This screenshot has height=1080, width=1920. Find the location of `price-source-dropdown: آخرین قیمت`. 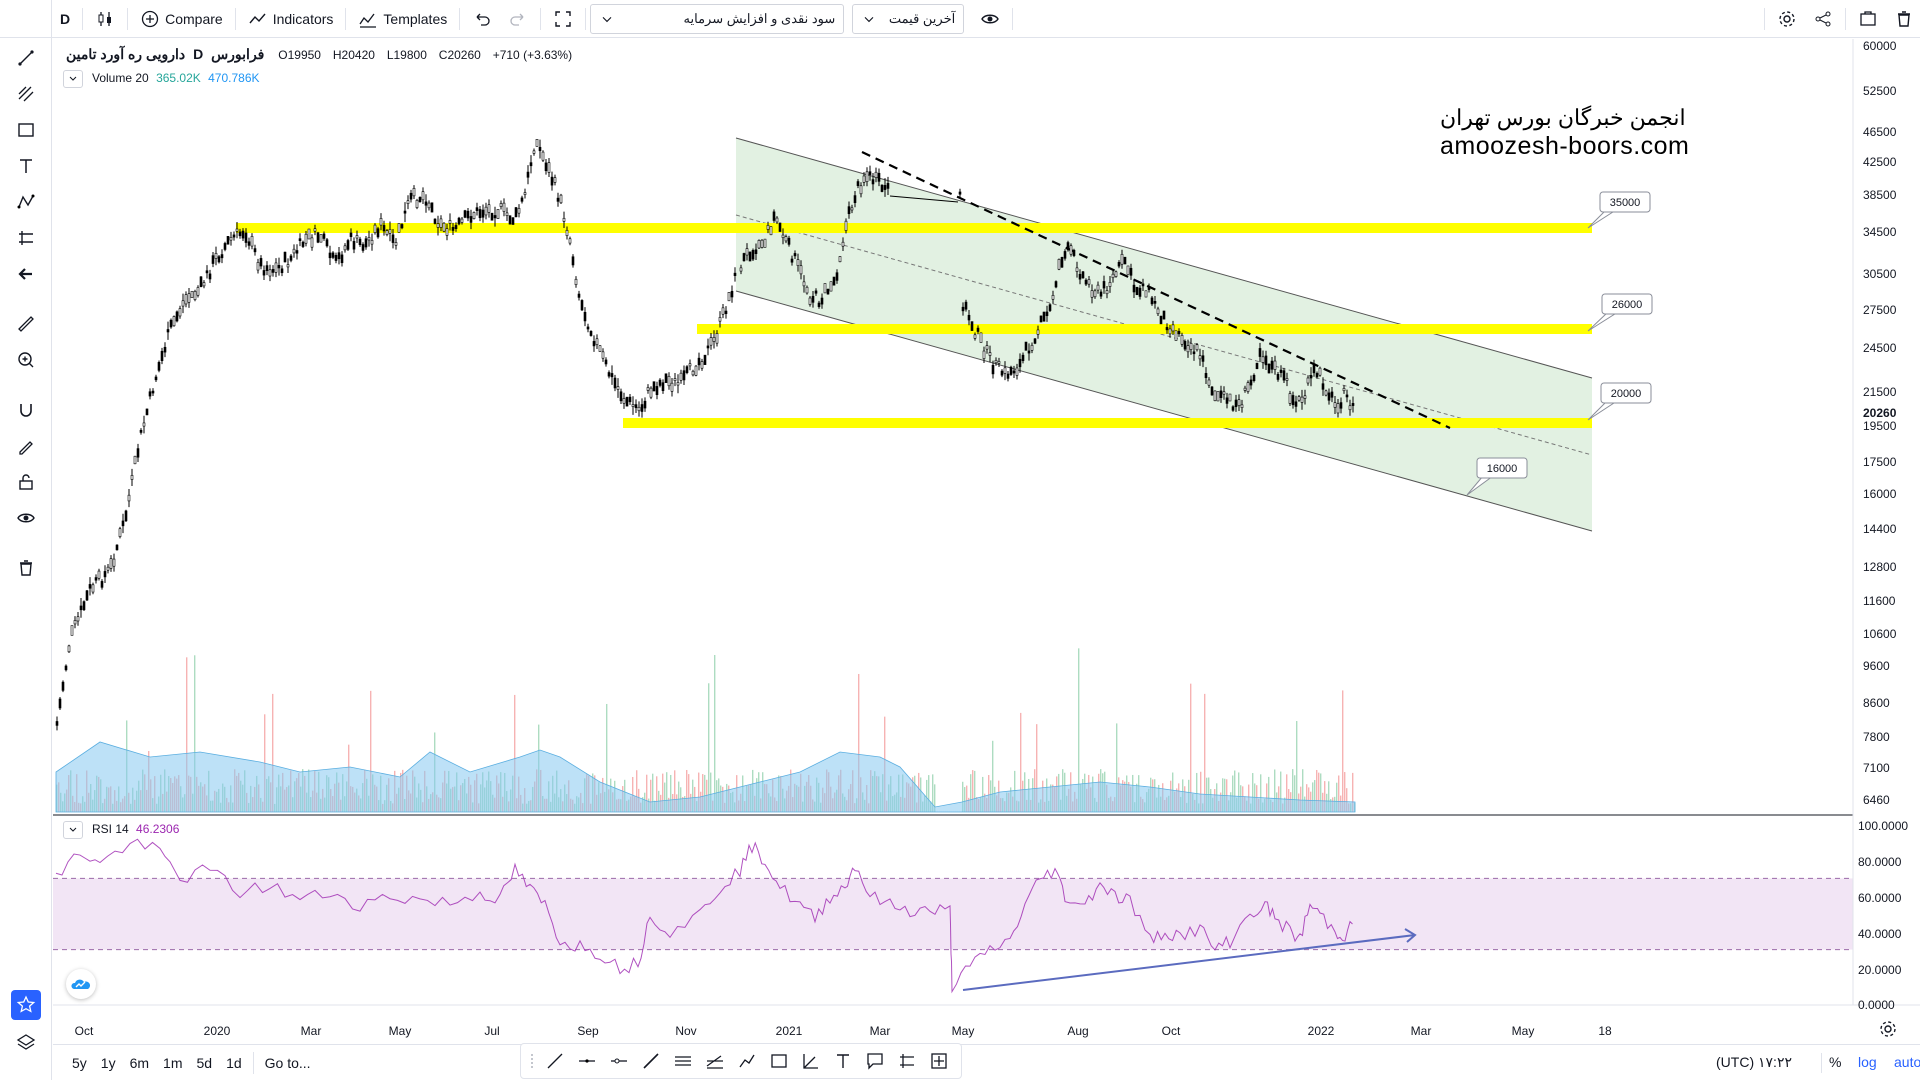

price-source-dropdown: آخرین قیمت is located at coordinates (908, 18).